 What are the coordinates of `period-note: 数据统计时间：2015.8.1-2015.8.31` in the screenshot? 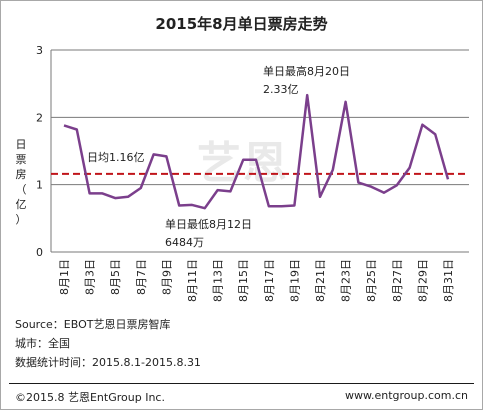 It's located at (108, 362).